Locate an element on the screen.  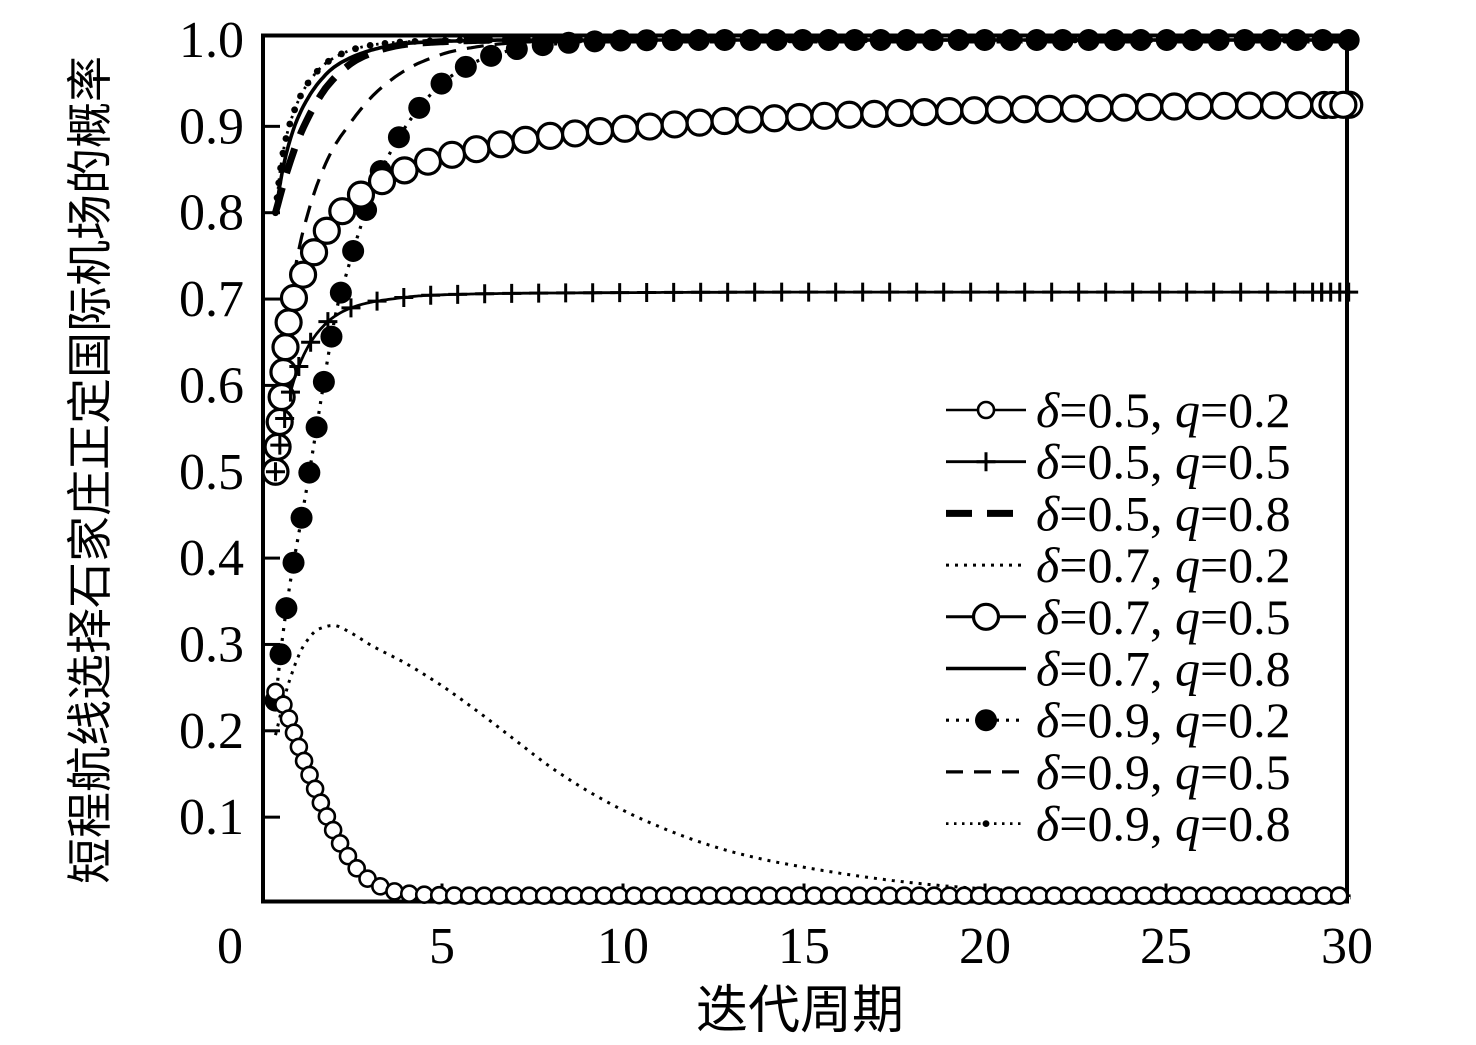
legend-label: δ=0.5, q=0.2 is located at coordinates (1163, 410).